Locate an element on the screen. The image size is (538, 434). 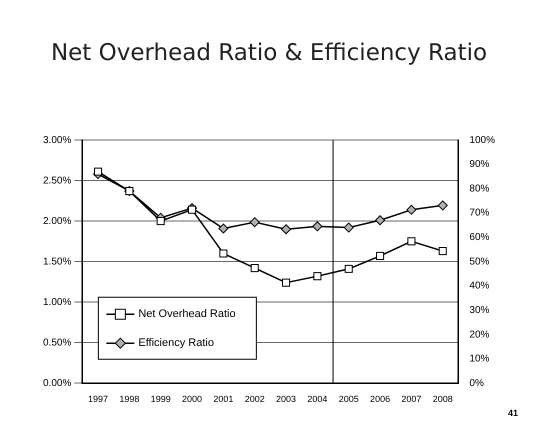
x-tick-label: 1998 is located at coordinates (129, 399).